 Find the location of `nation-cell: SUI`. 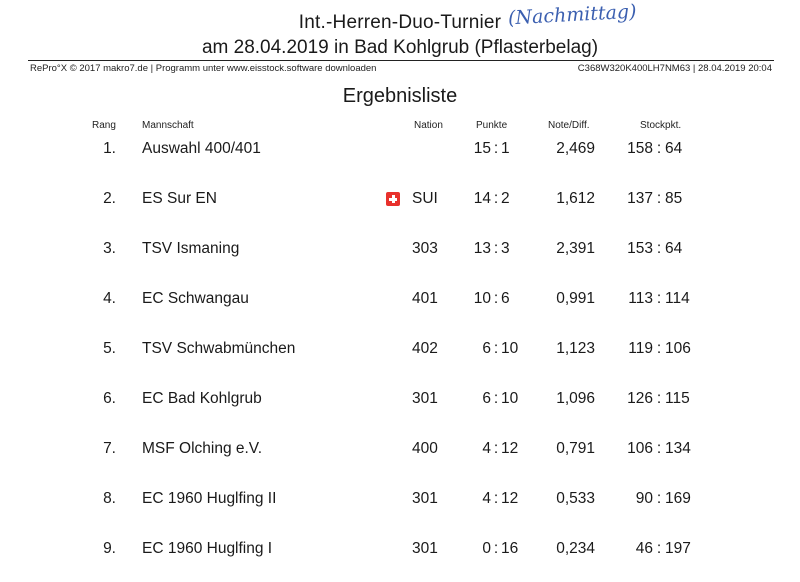

nation-cell: SUI is located at coordinates (425, 198).